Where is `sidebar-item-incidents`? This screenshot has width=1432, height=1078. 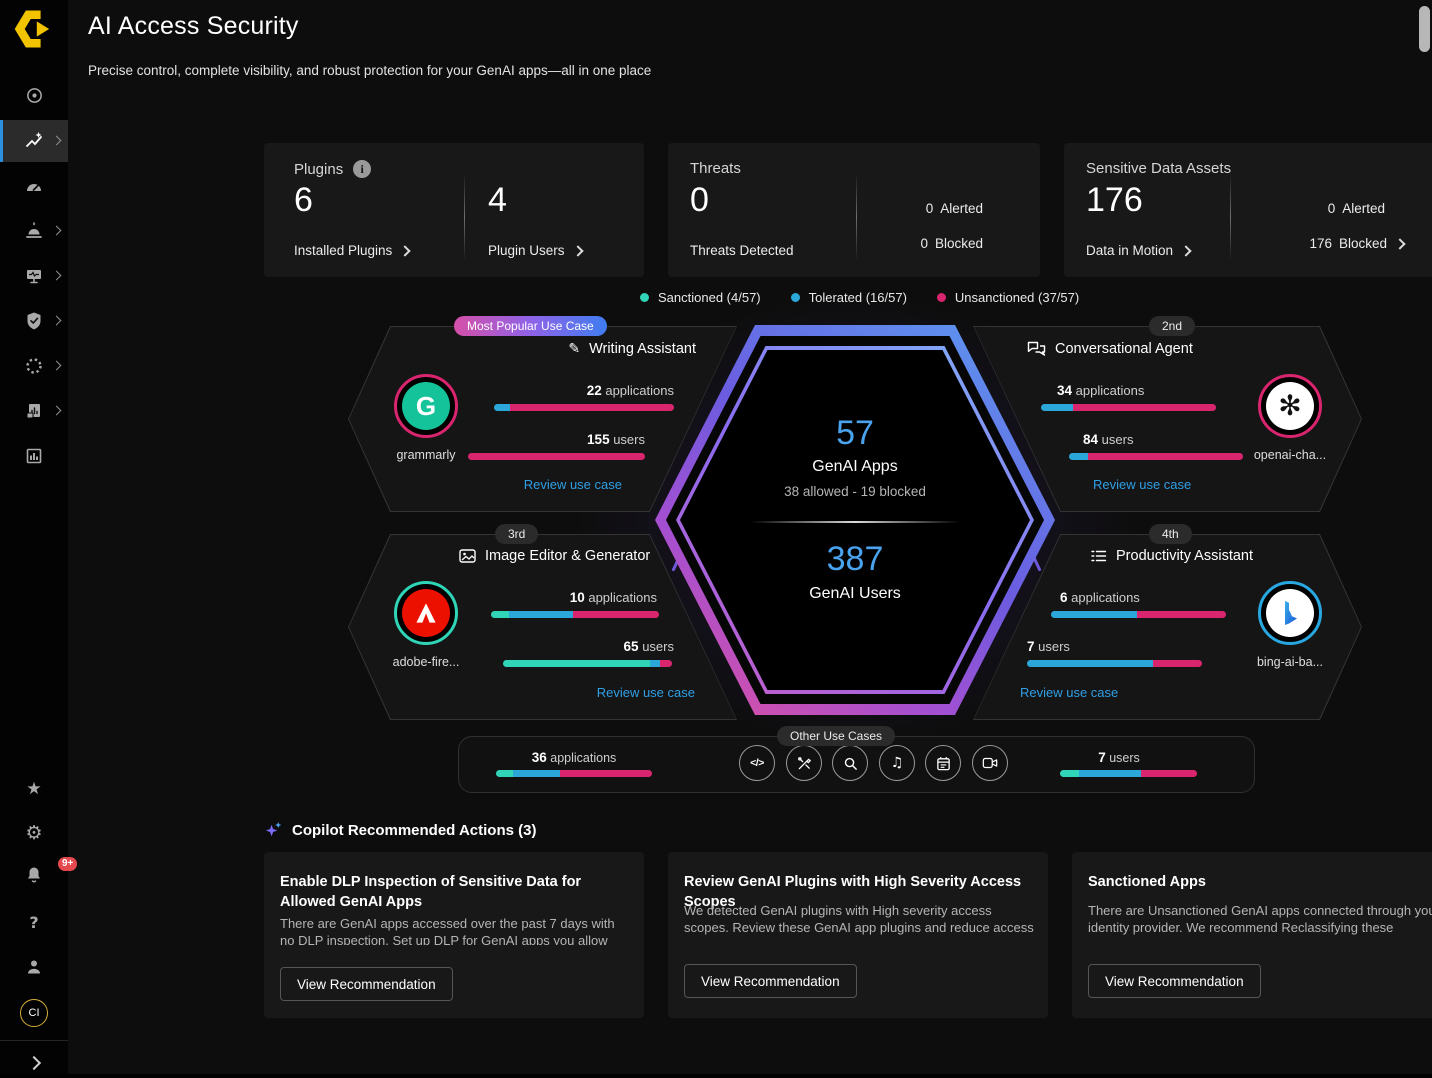
sidebar-item-incidents is located at coordinates (34, 231).